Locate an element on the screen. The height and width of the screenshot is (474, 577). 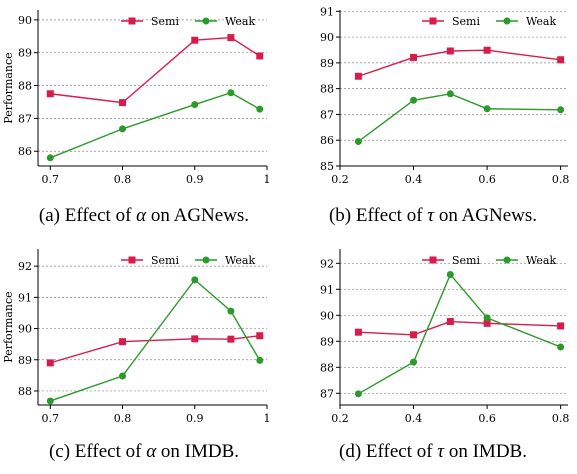
x-tick-label: 0.9 is located at coordinates (195, 179).